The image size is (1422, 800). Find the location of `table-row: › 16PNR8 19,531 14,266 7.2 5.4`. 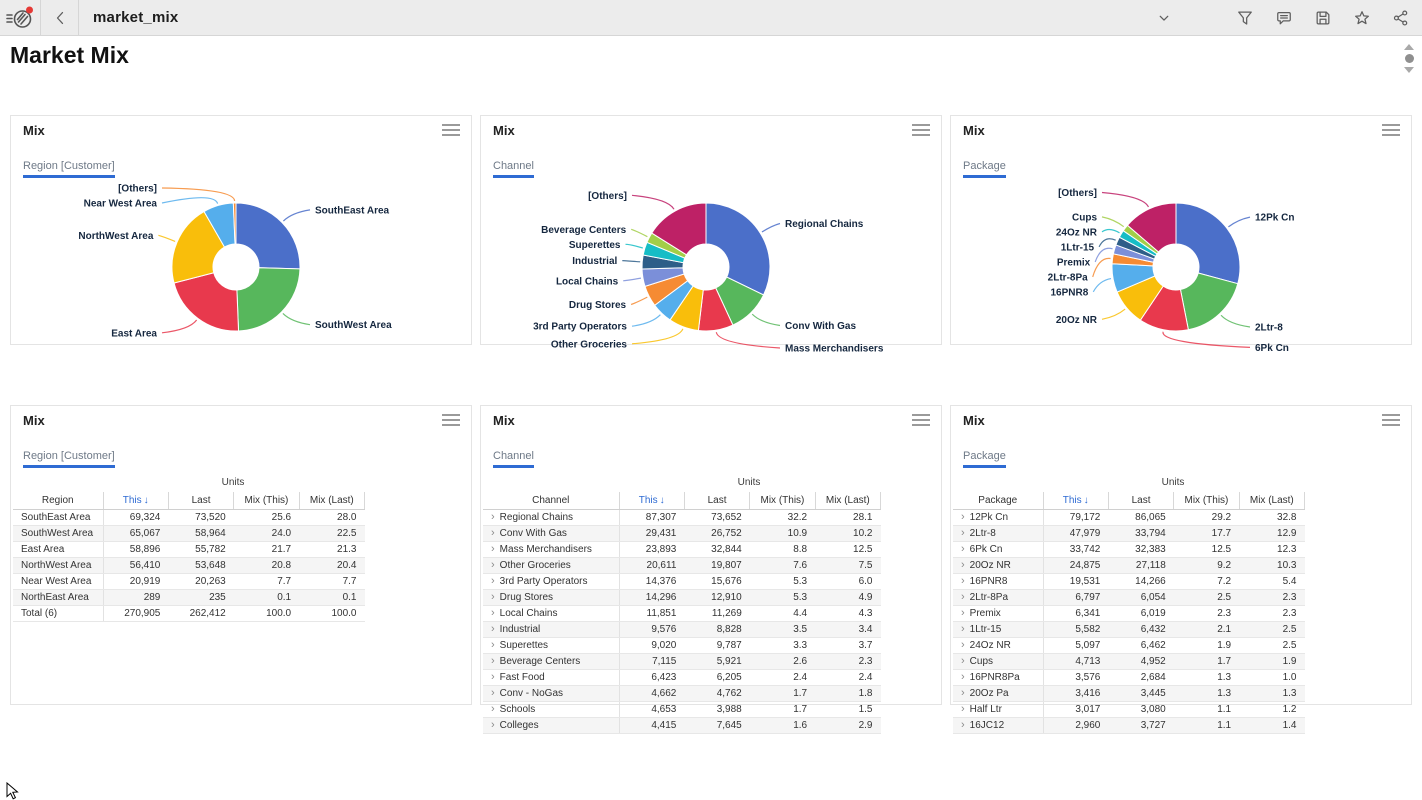

table-row: › 16PNR8 19,531 14,266 7.2 5.4 is located at coordinates (1129, 581).